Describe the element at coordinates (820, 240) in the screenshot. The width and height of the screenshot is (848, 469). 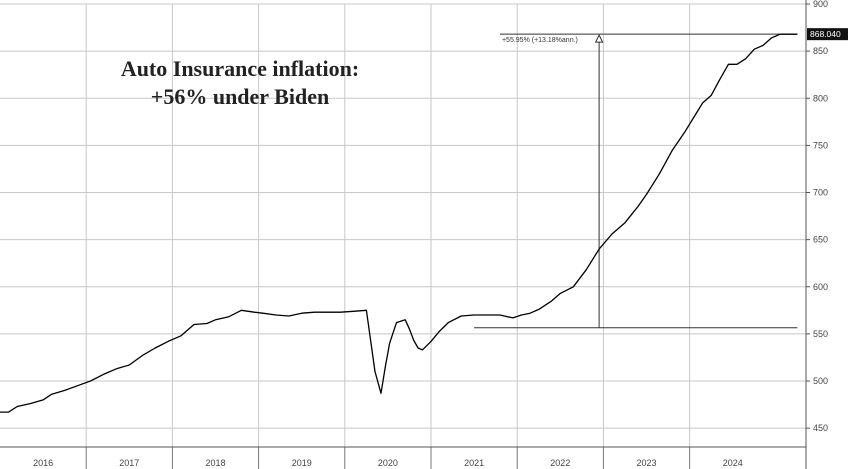
I see `y-tick-label-650: 650` at that location.